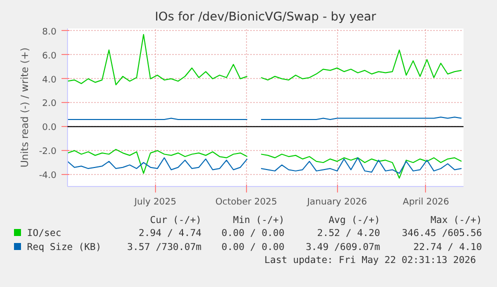 This screenshot has height=287, width=497. Describe the element at coordinates (49, 56) in the screenshot. I see `y-tick-label: 6.0` at that location.